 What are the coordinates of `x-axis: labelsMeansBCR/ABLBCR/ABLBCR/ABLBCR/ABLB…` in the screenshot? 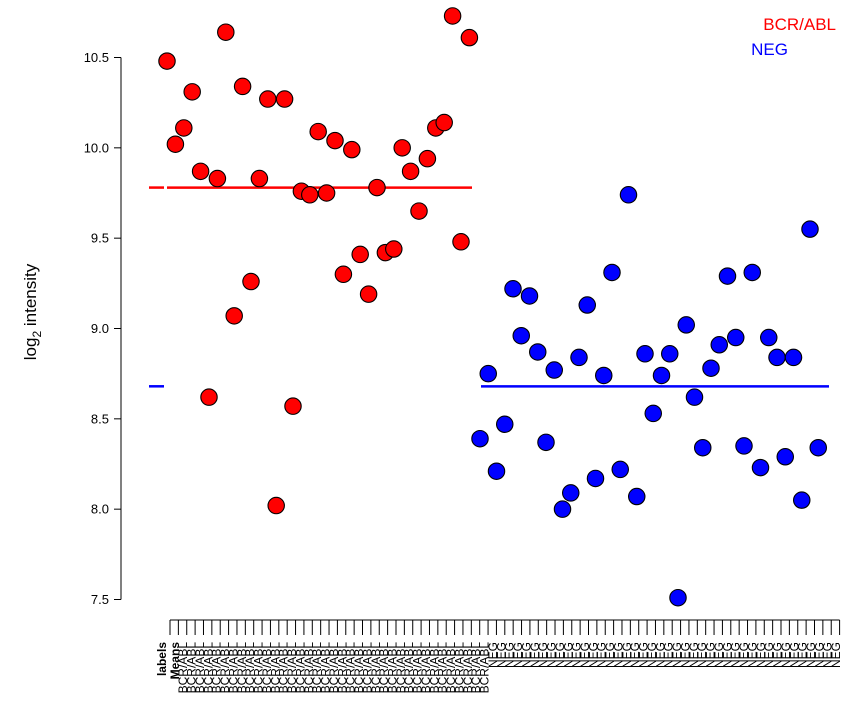 It's located at (499, 656).